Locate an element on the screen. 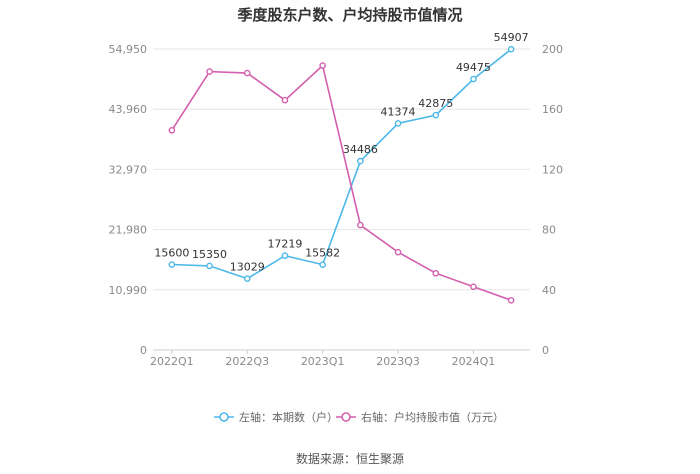 The image size is (700, 474). right-axis-tick-label: 80 is located at coordinates (549, 230).